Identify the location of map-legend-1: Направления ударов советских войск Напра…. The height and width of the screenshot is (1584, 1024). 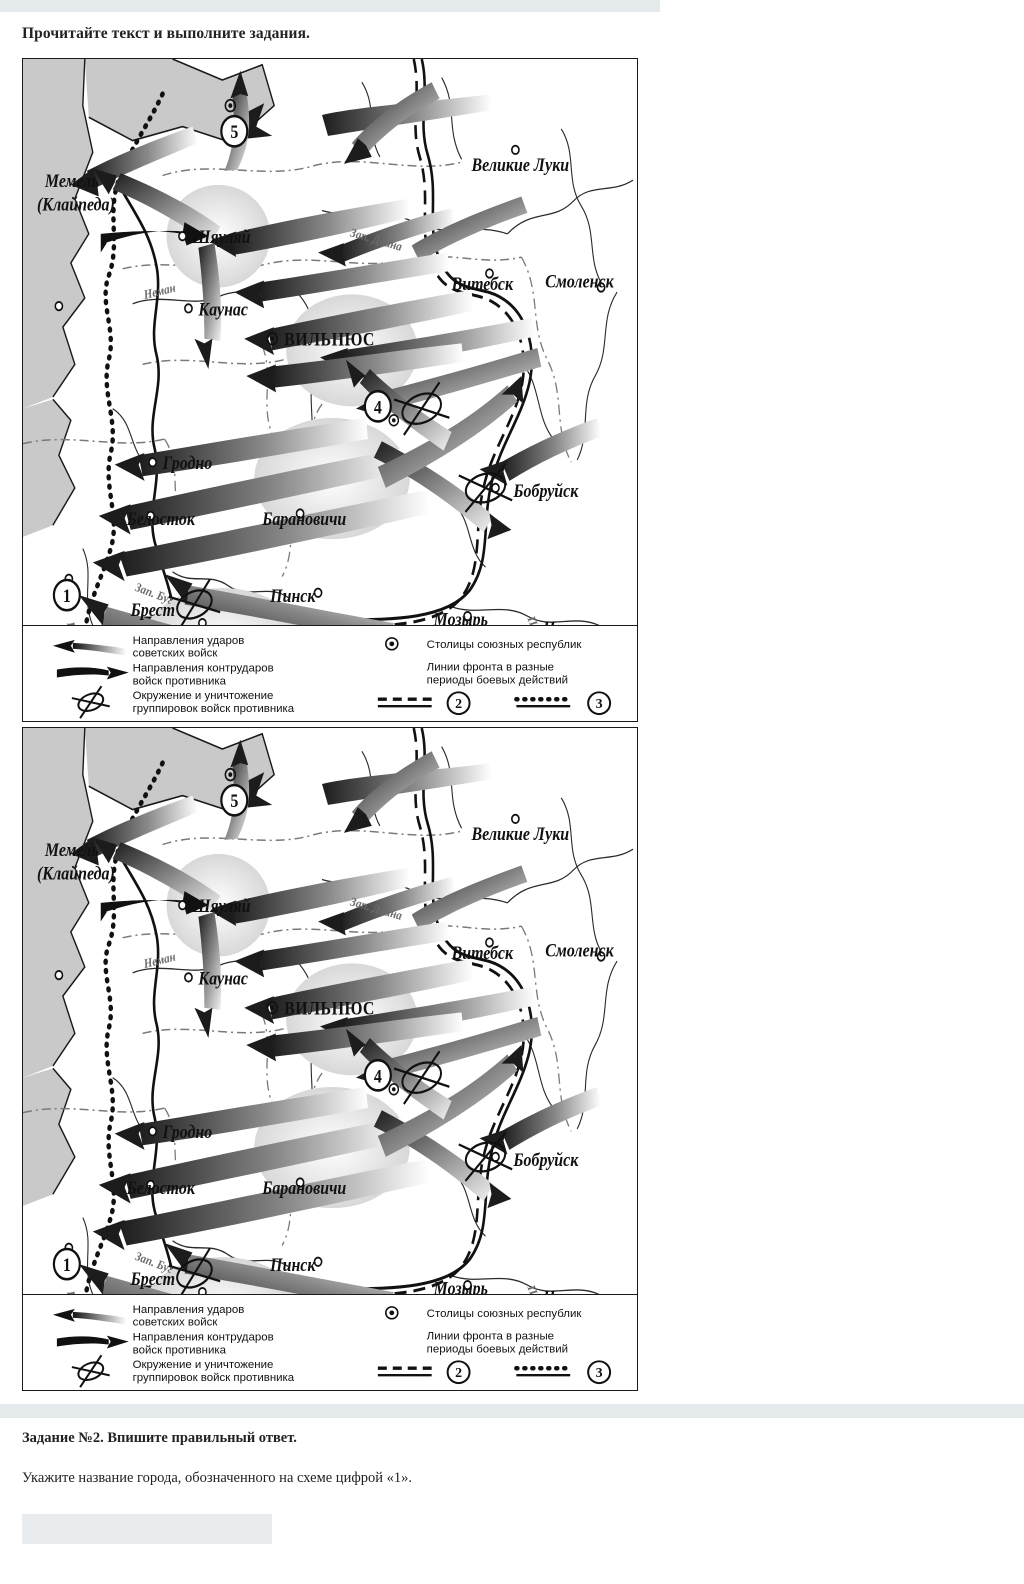
(330, 673).